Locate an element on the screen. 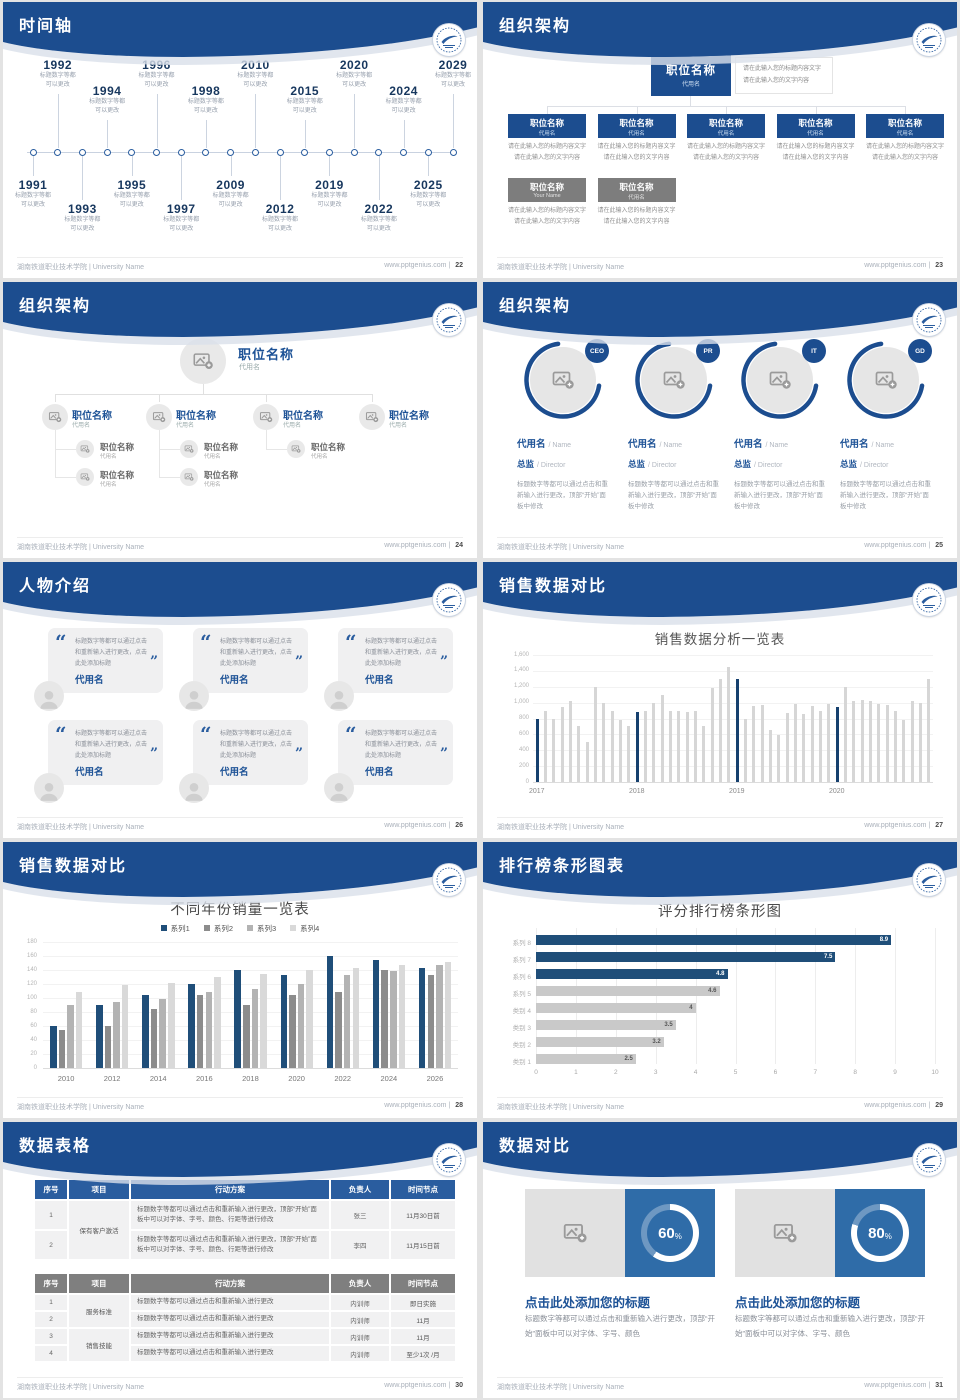  donut-percent: 80 is located at coordinates (876, 1233).